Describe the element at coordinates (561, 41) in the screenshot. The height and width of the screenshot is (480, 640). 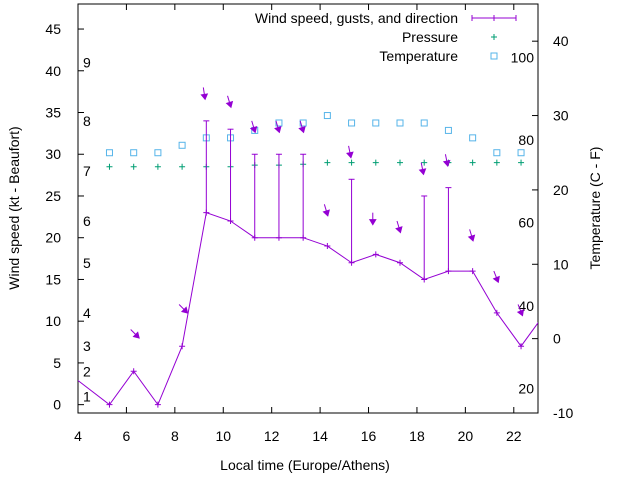
I see `y2-tick-label: 40` at that location.